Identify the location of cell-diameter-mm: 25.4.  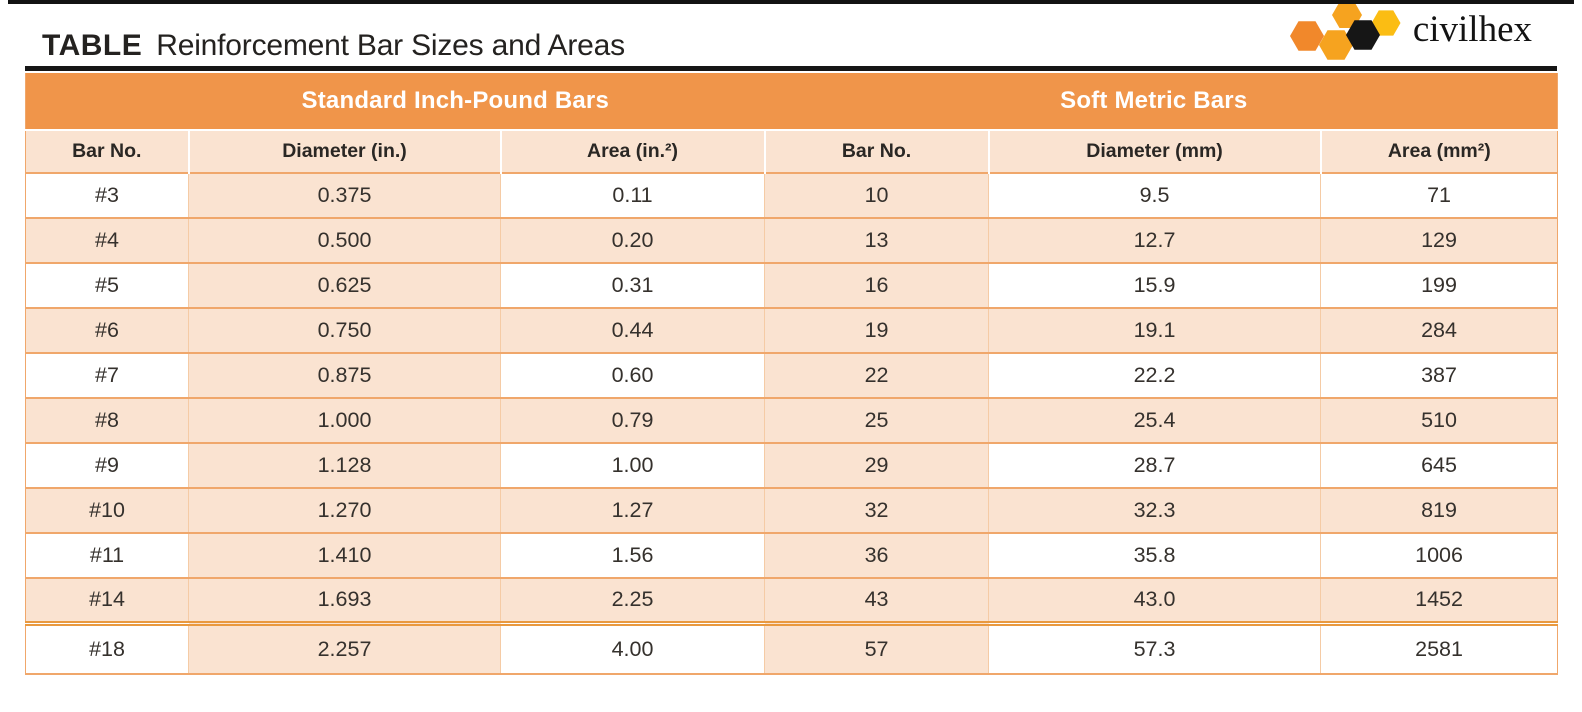
(1154, 420).